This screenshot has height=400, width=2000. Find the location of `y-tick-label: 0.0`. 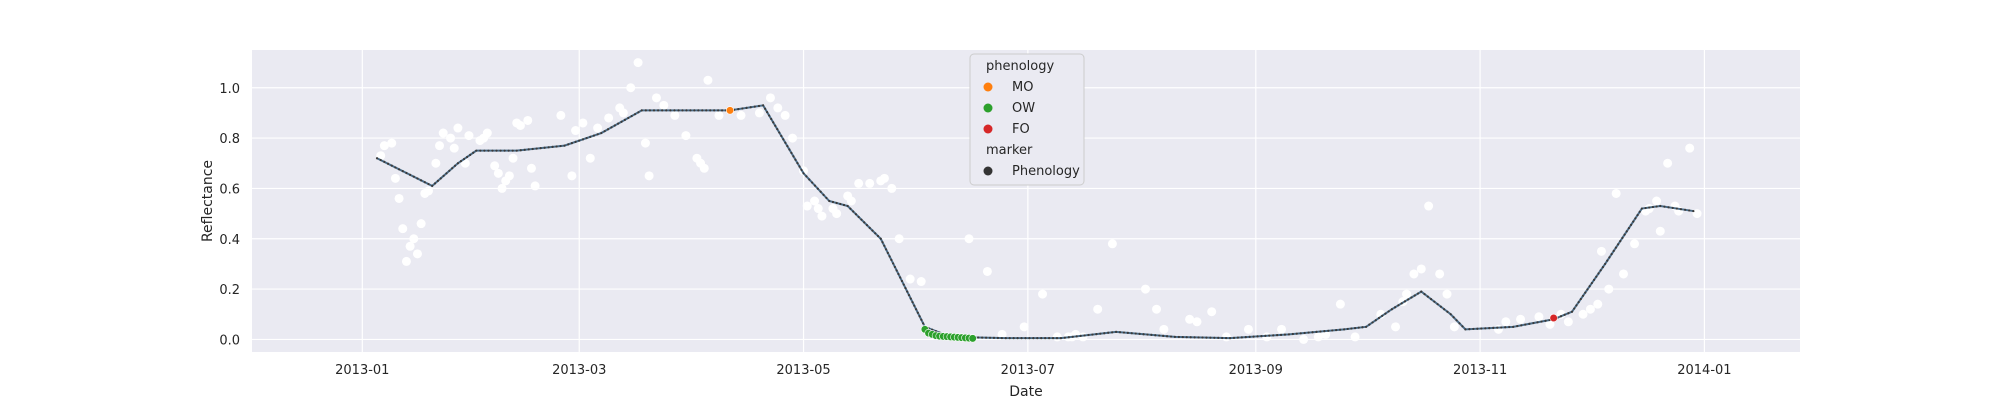

y-tick-label: 0.0 is located at coordinates (229, 340).